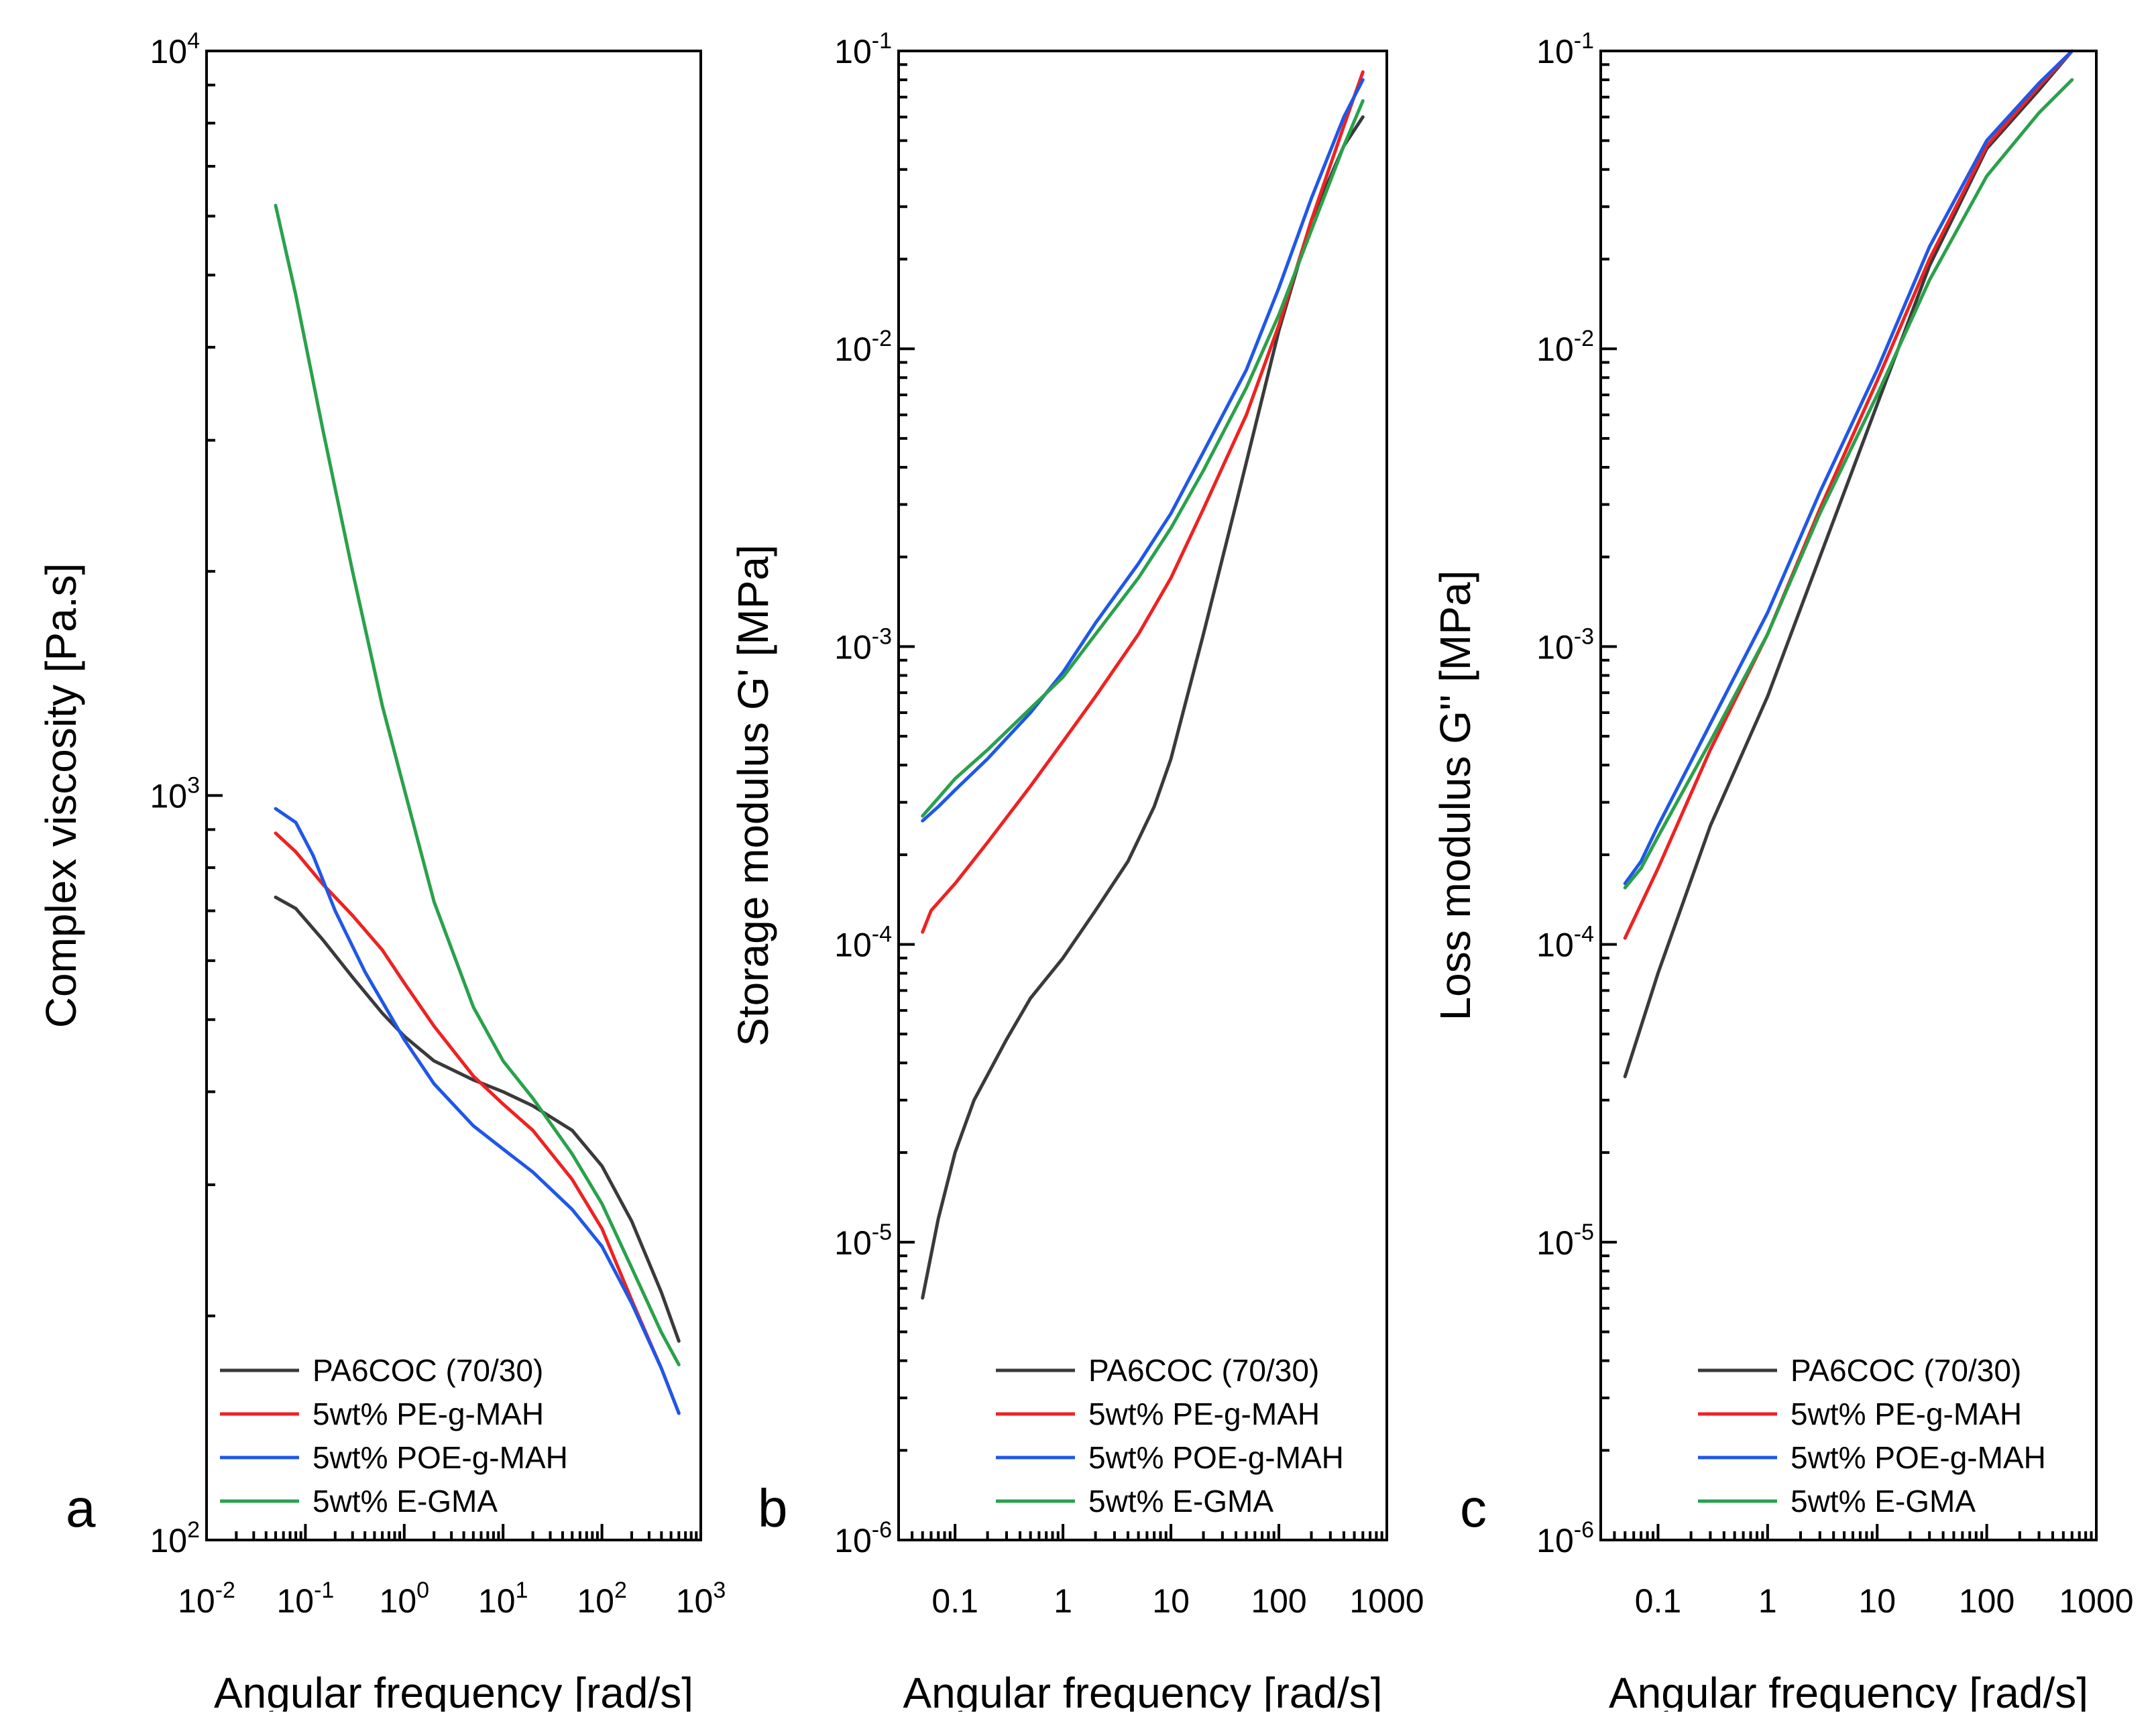  What do you see at coordinates (1473, 1508) in the screenshot?
I see `panel-letter: c` at bounding box center [1473, 1508].